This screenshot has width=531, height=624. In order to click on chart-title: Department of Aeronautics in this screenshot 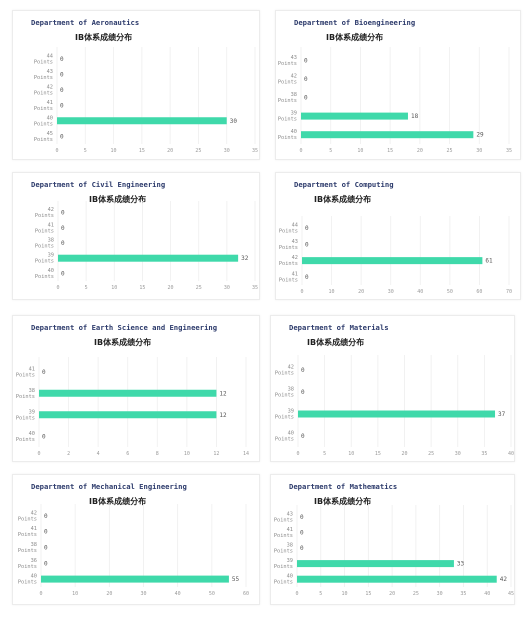, I will do `click(85, 22)`.